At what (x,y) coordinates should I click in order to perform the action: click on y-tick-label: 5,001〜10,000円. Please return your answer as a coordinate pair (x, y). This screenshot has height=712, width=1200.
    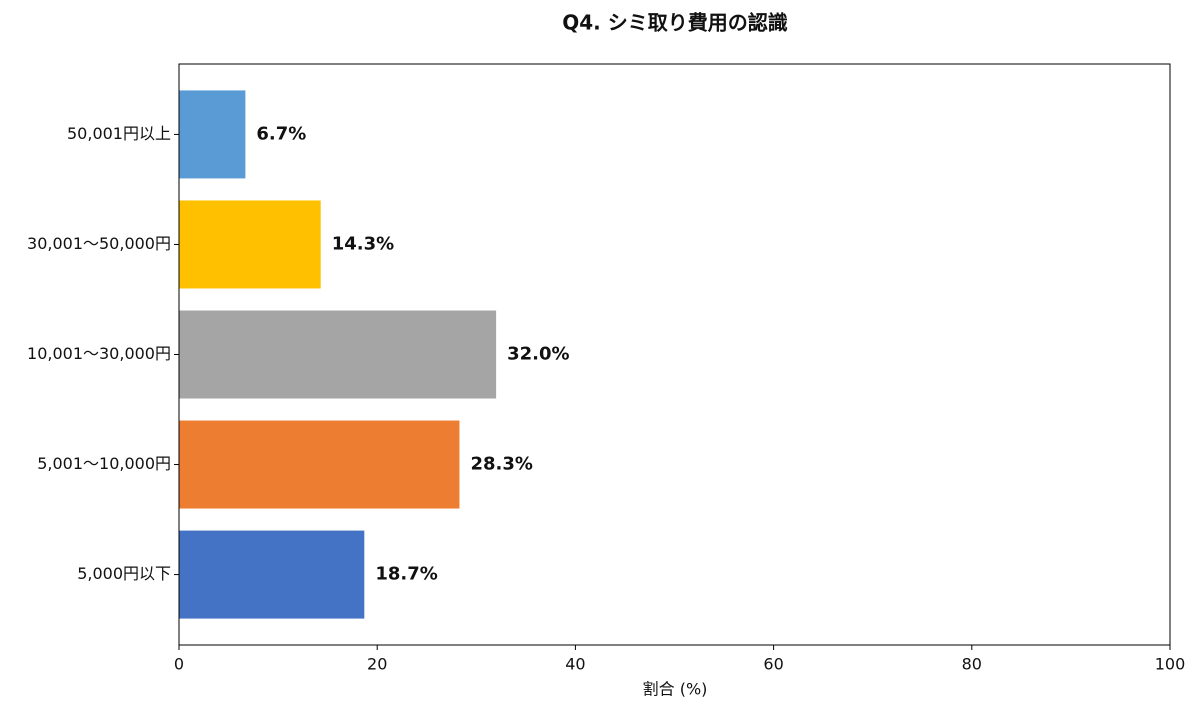
    Looking at the image, I should click on (104, 463).